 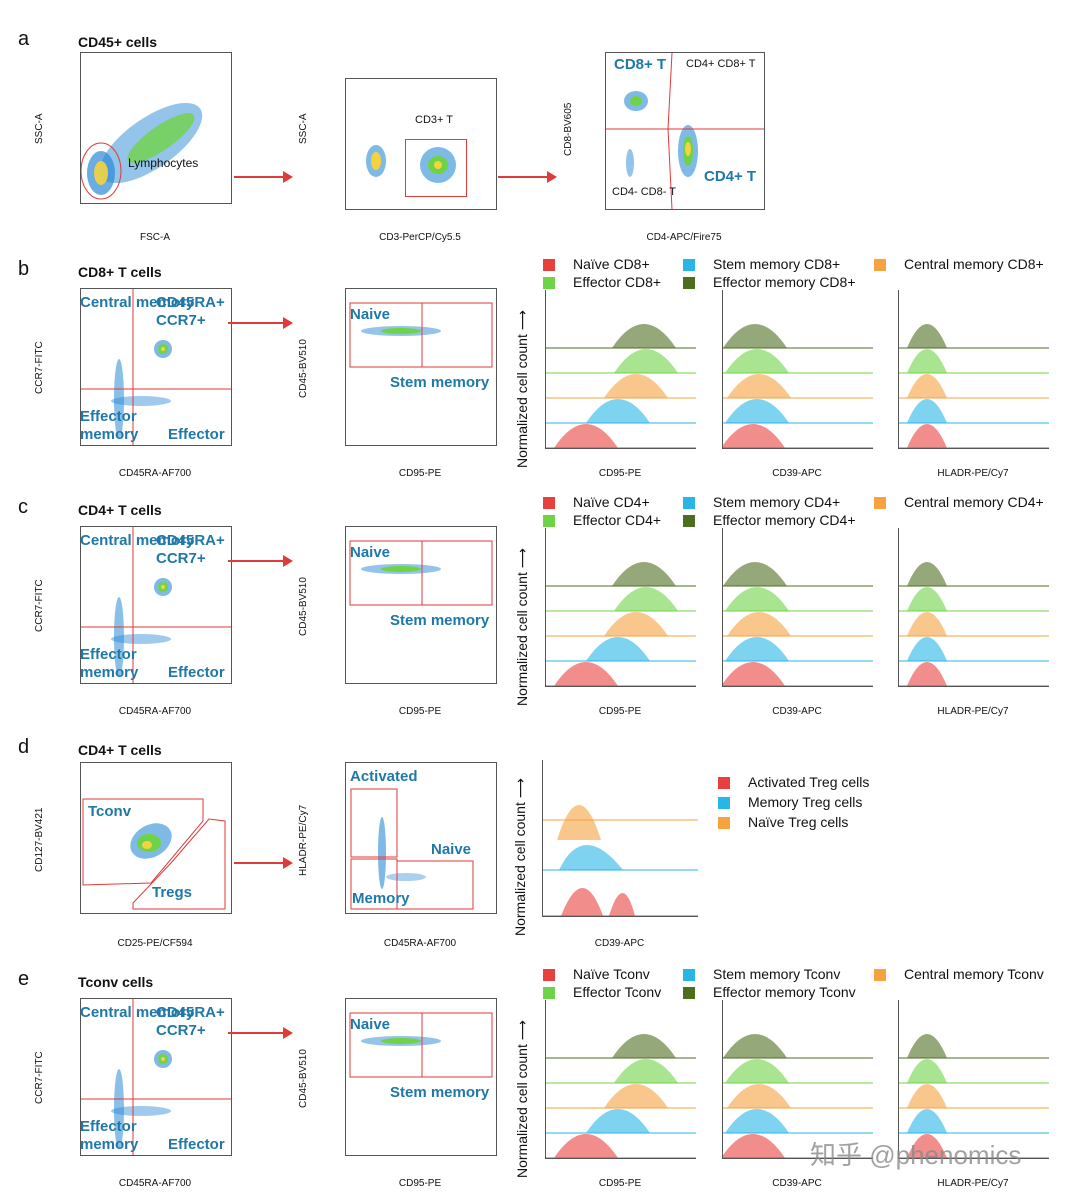 What do you see at coordinates (620, 711) in the screenshot?
I see `hist-xaxis-c-0: CD95-PE` at bounding box center [620, 711].